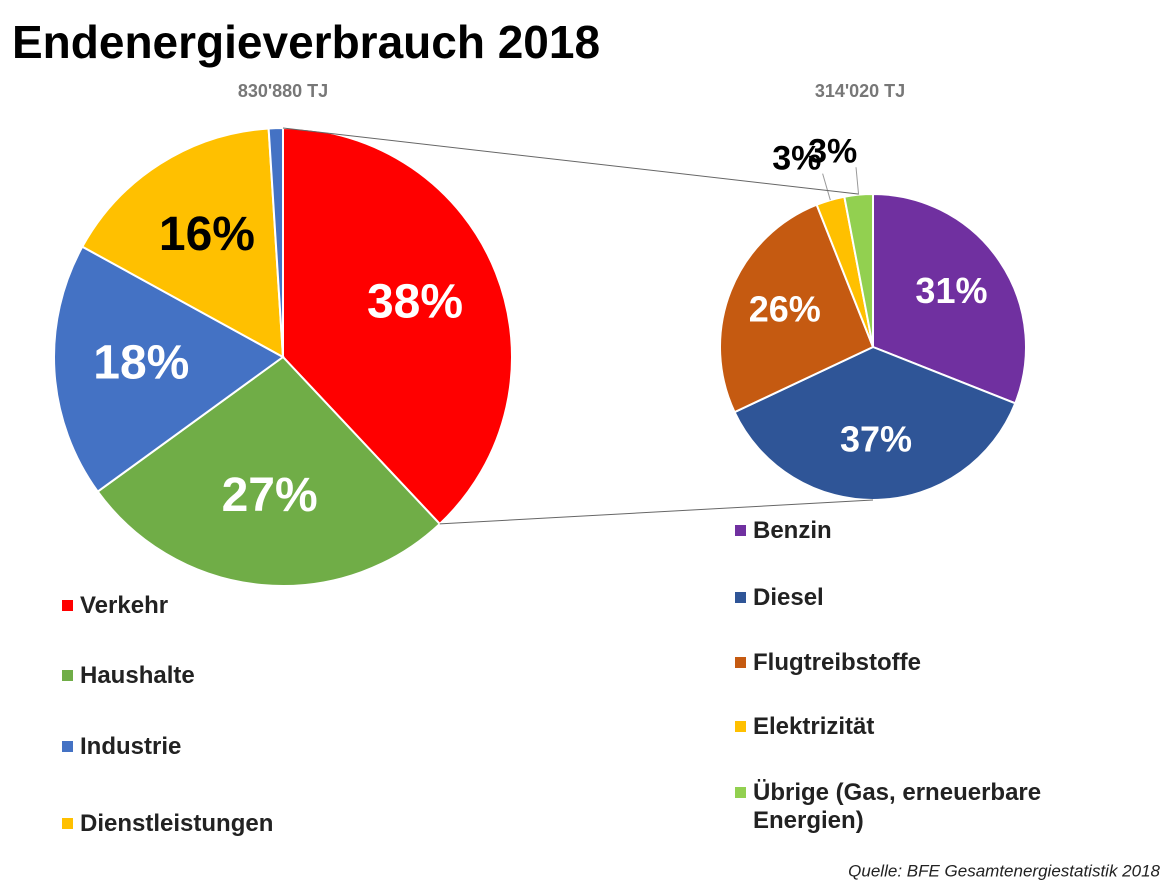  What do you see at coordinates (283, 91) in the screenshot?
I see `subtitle: 830'880 TJ` at bounding box center [283, 91].